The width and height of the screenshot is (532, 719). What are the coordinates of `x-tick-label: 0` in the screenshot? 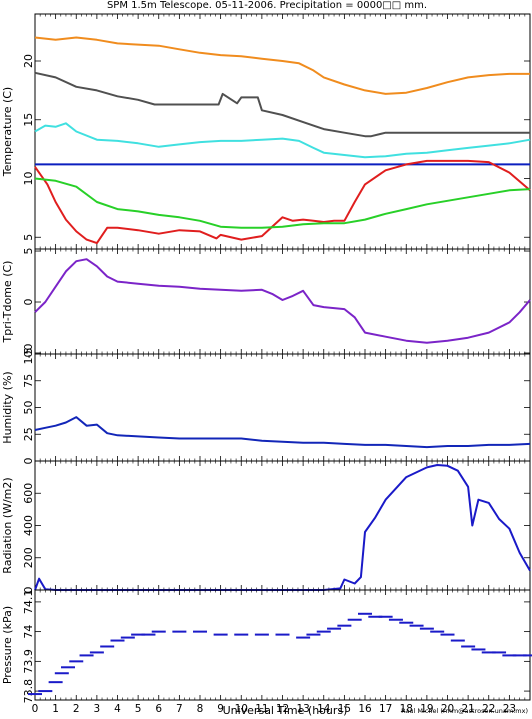 It's located at (35, 709).